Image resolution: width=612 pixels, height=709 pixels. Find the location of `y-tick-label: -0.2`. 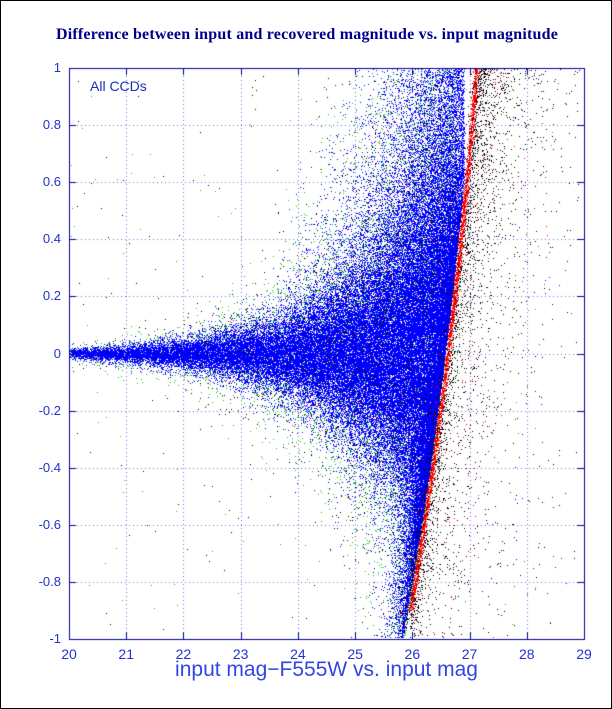

y-tick-label: -0.2 is located at coordinates (49, 410).